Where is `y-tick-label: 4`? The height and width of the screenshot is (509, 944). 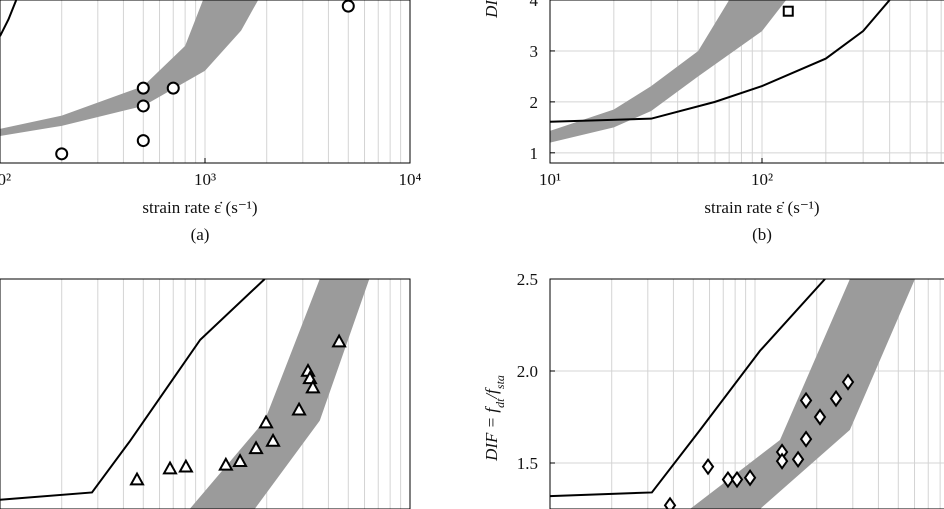 y-tick-label: 4 is located at coordinates (534, 5).